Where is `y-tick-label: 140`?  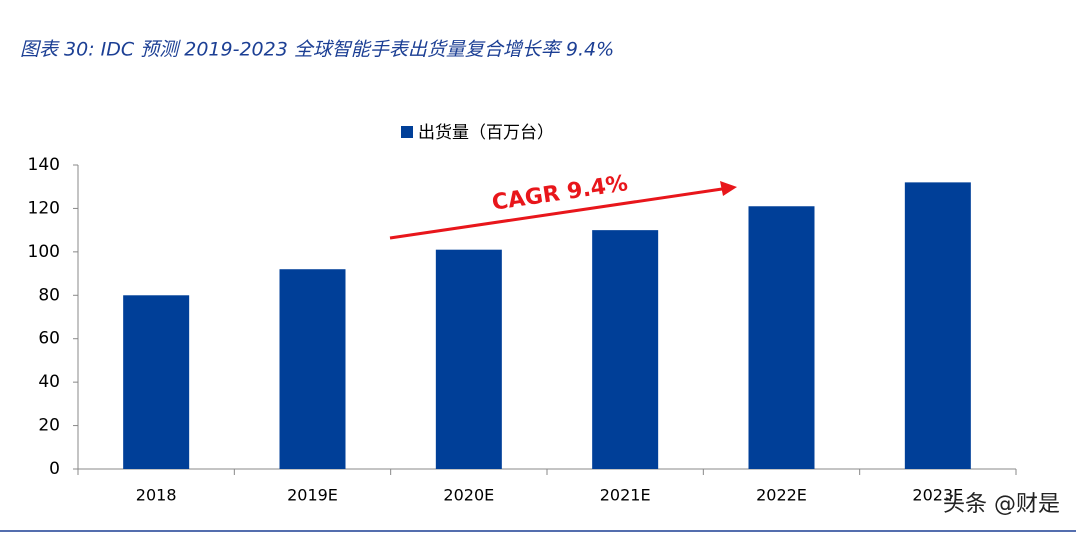 y-tick-label: 140 is located at coordinates (44, 165).